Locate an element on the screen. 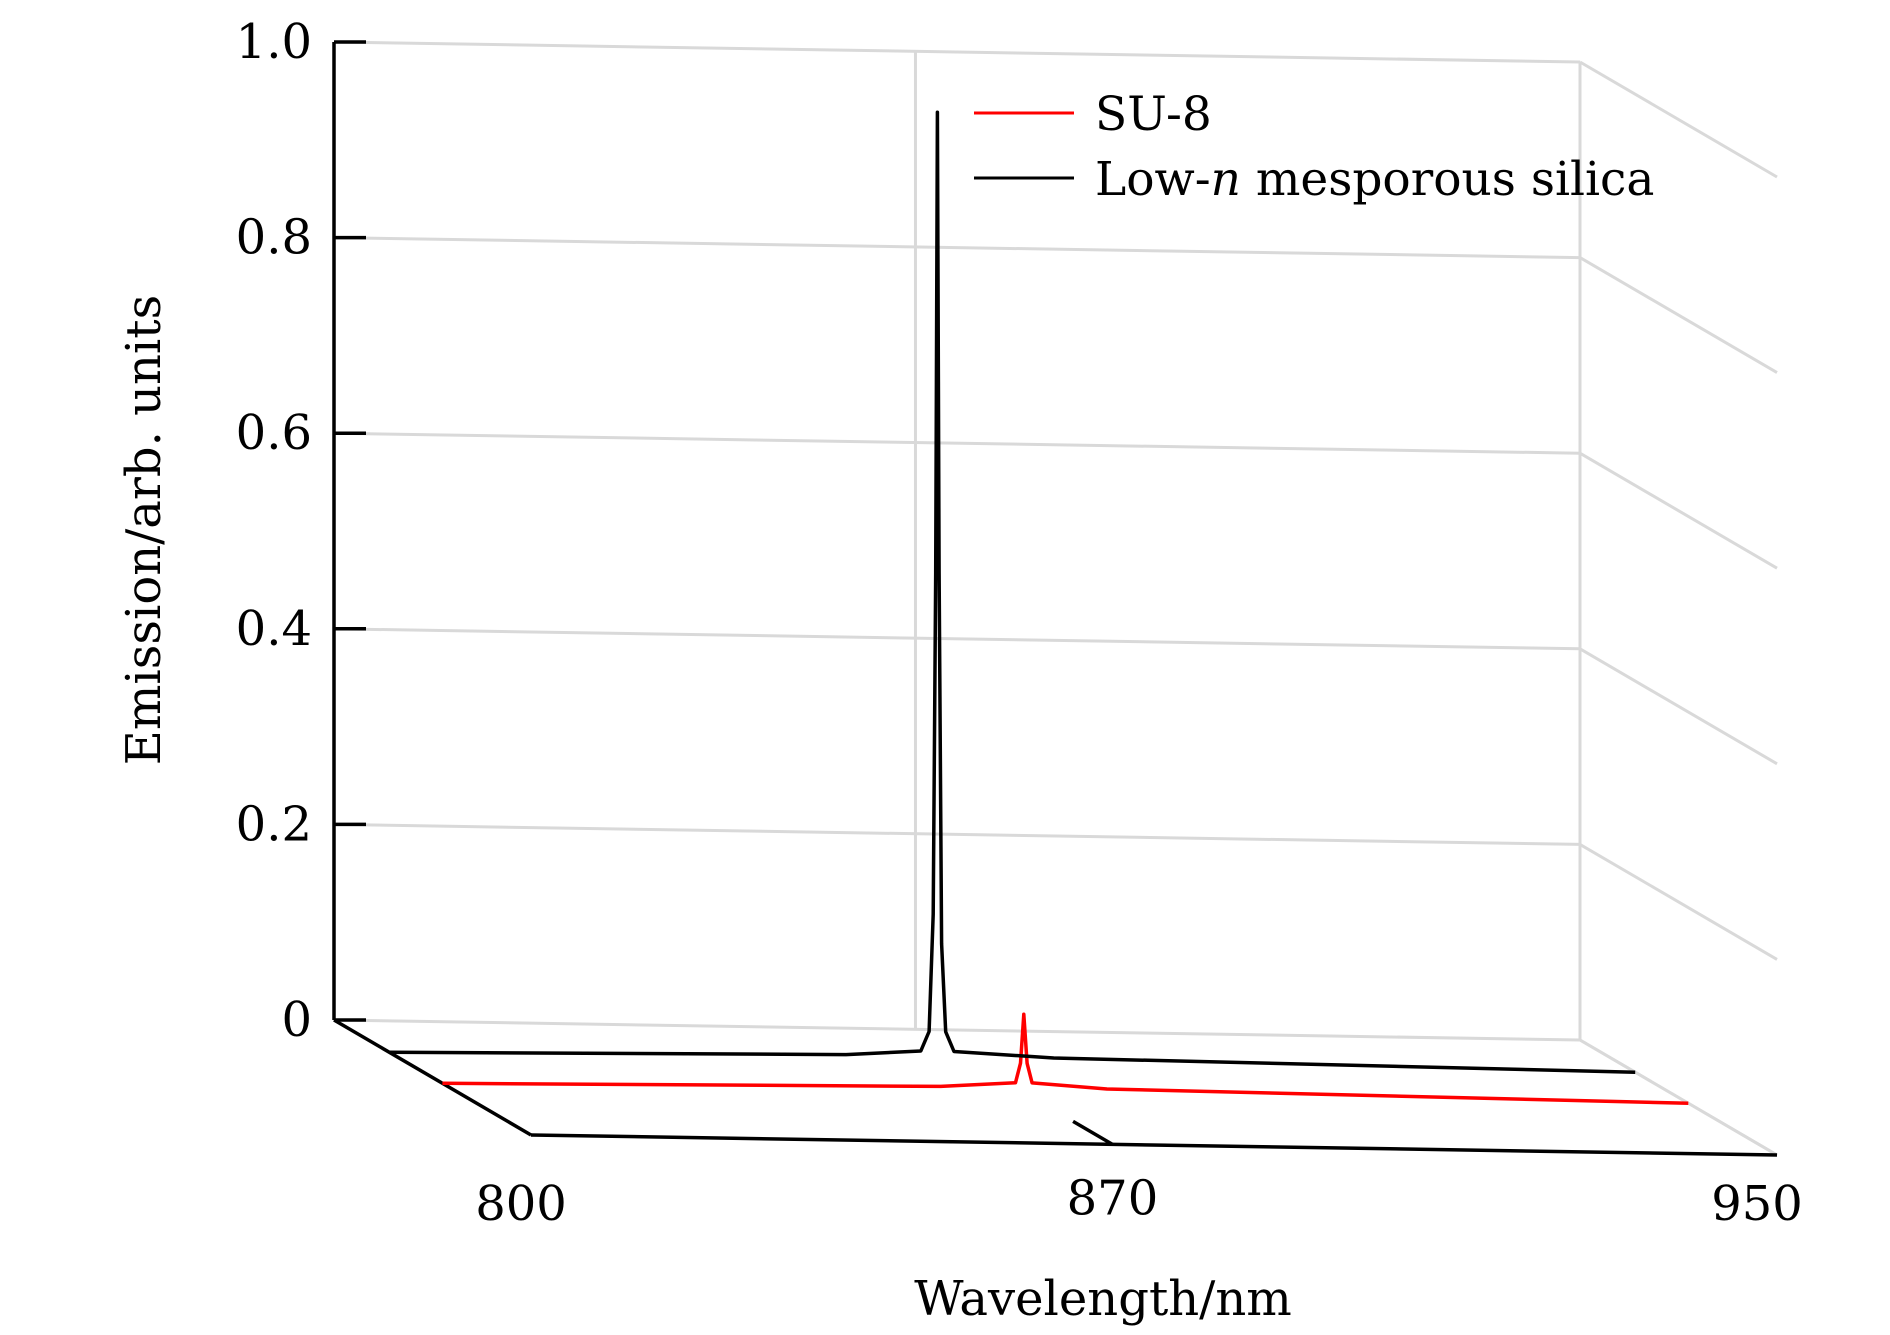 This screenshot has height=1335, width=1890. y-tick-label-3: 0.6 is located at coordinates (274, 433).